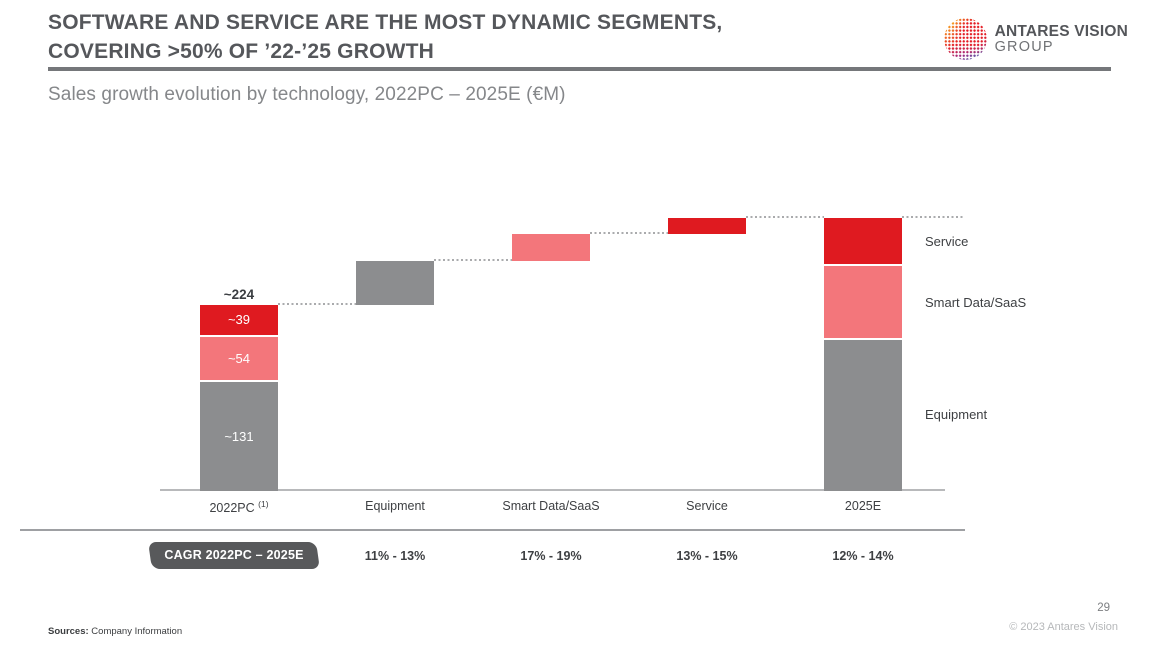  What do you see at coordinates (551, 247) in the screenshot?
I see `bar-delta-smart-data-saas` at bounding box center [551, 247].